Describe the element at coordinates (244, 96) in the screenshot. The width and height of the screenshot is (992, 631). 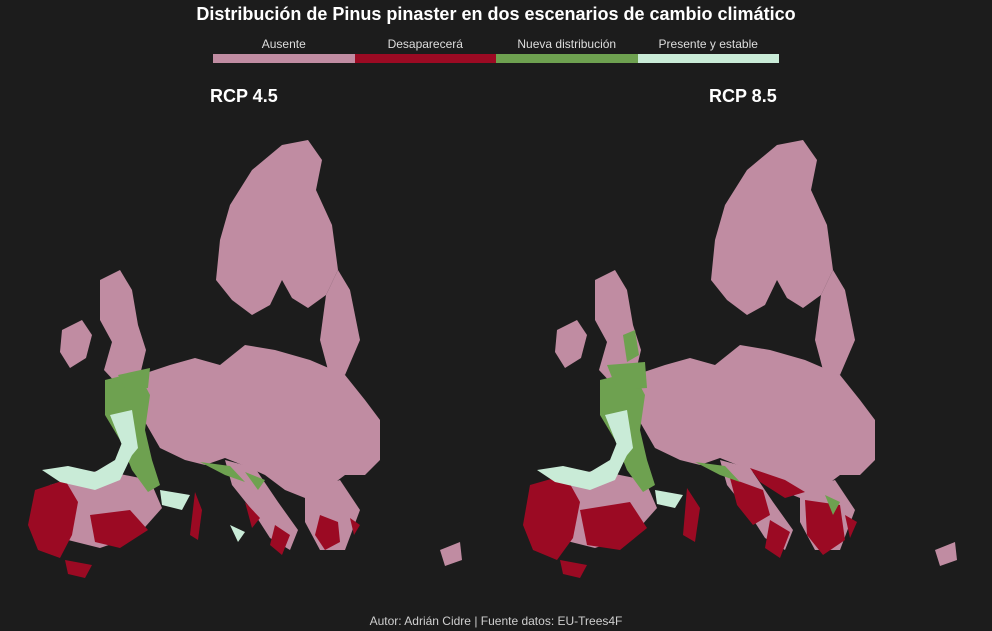
I see `panel-label-rcp45: RCP 4.5` at that location.